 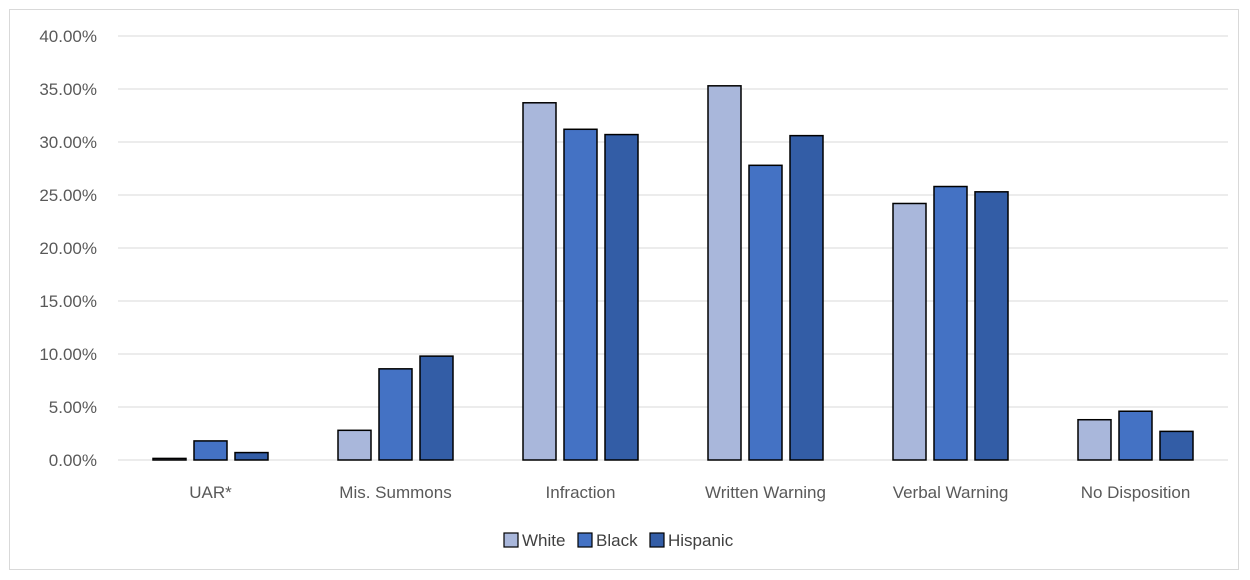 I want to click on y-tick-label: 20.00%, so click(x=68, y=248).